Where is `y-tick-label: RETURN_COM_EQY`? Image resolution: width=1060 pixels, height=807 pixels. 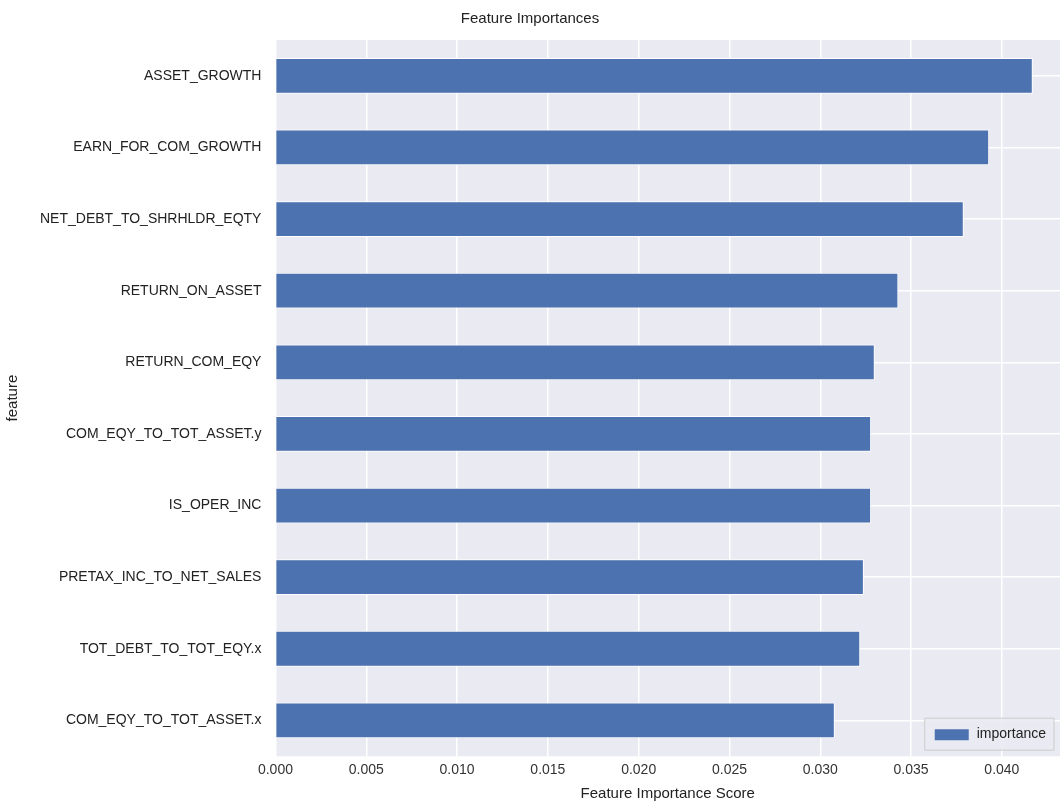 y-tick-label: RETURN_COM_EQY is located at coordinates (194, 361).